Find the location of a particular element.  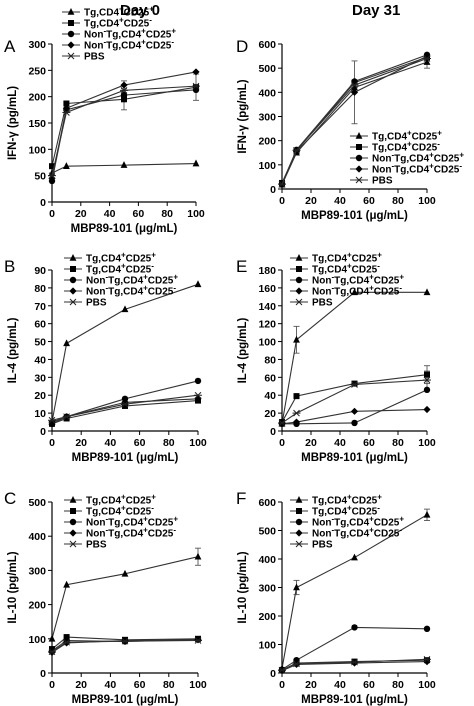

panel-f-point-4-2-d2 is located at coordinates (354, 662).